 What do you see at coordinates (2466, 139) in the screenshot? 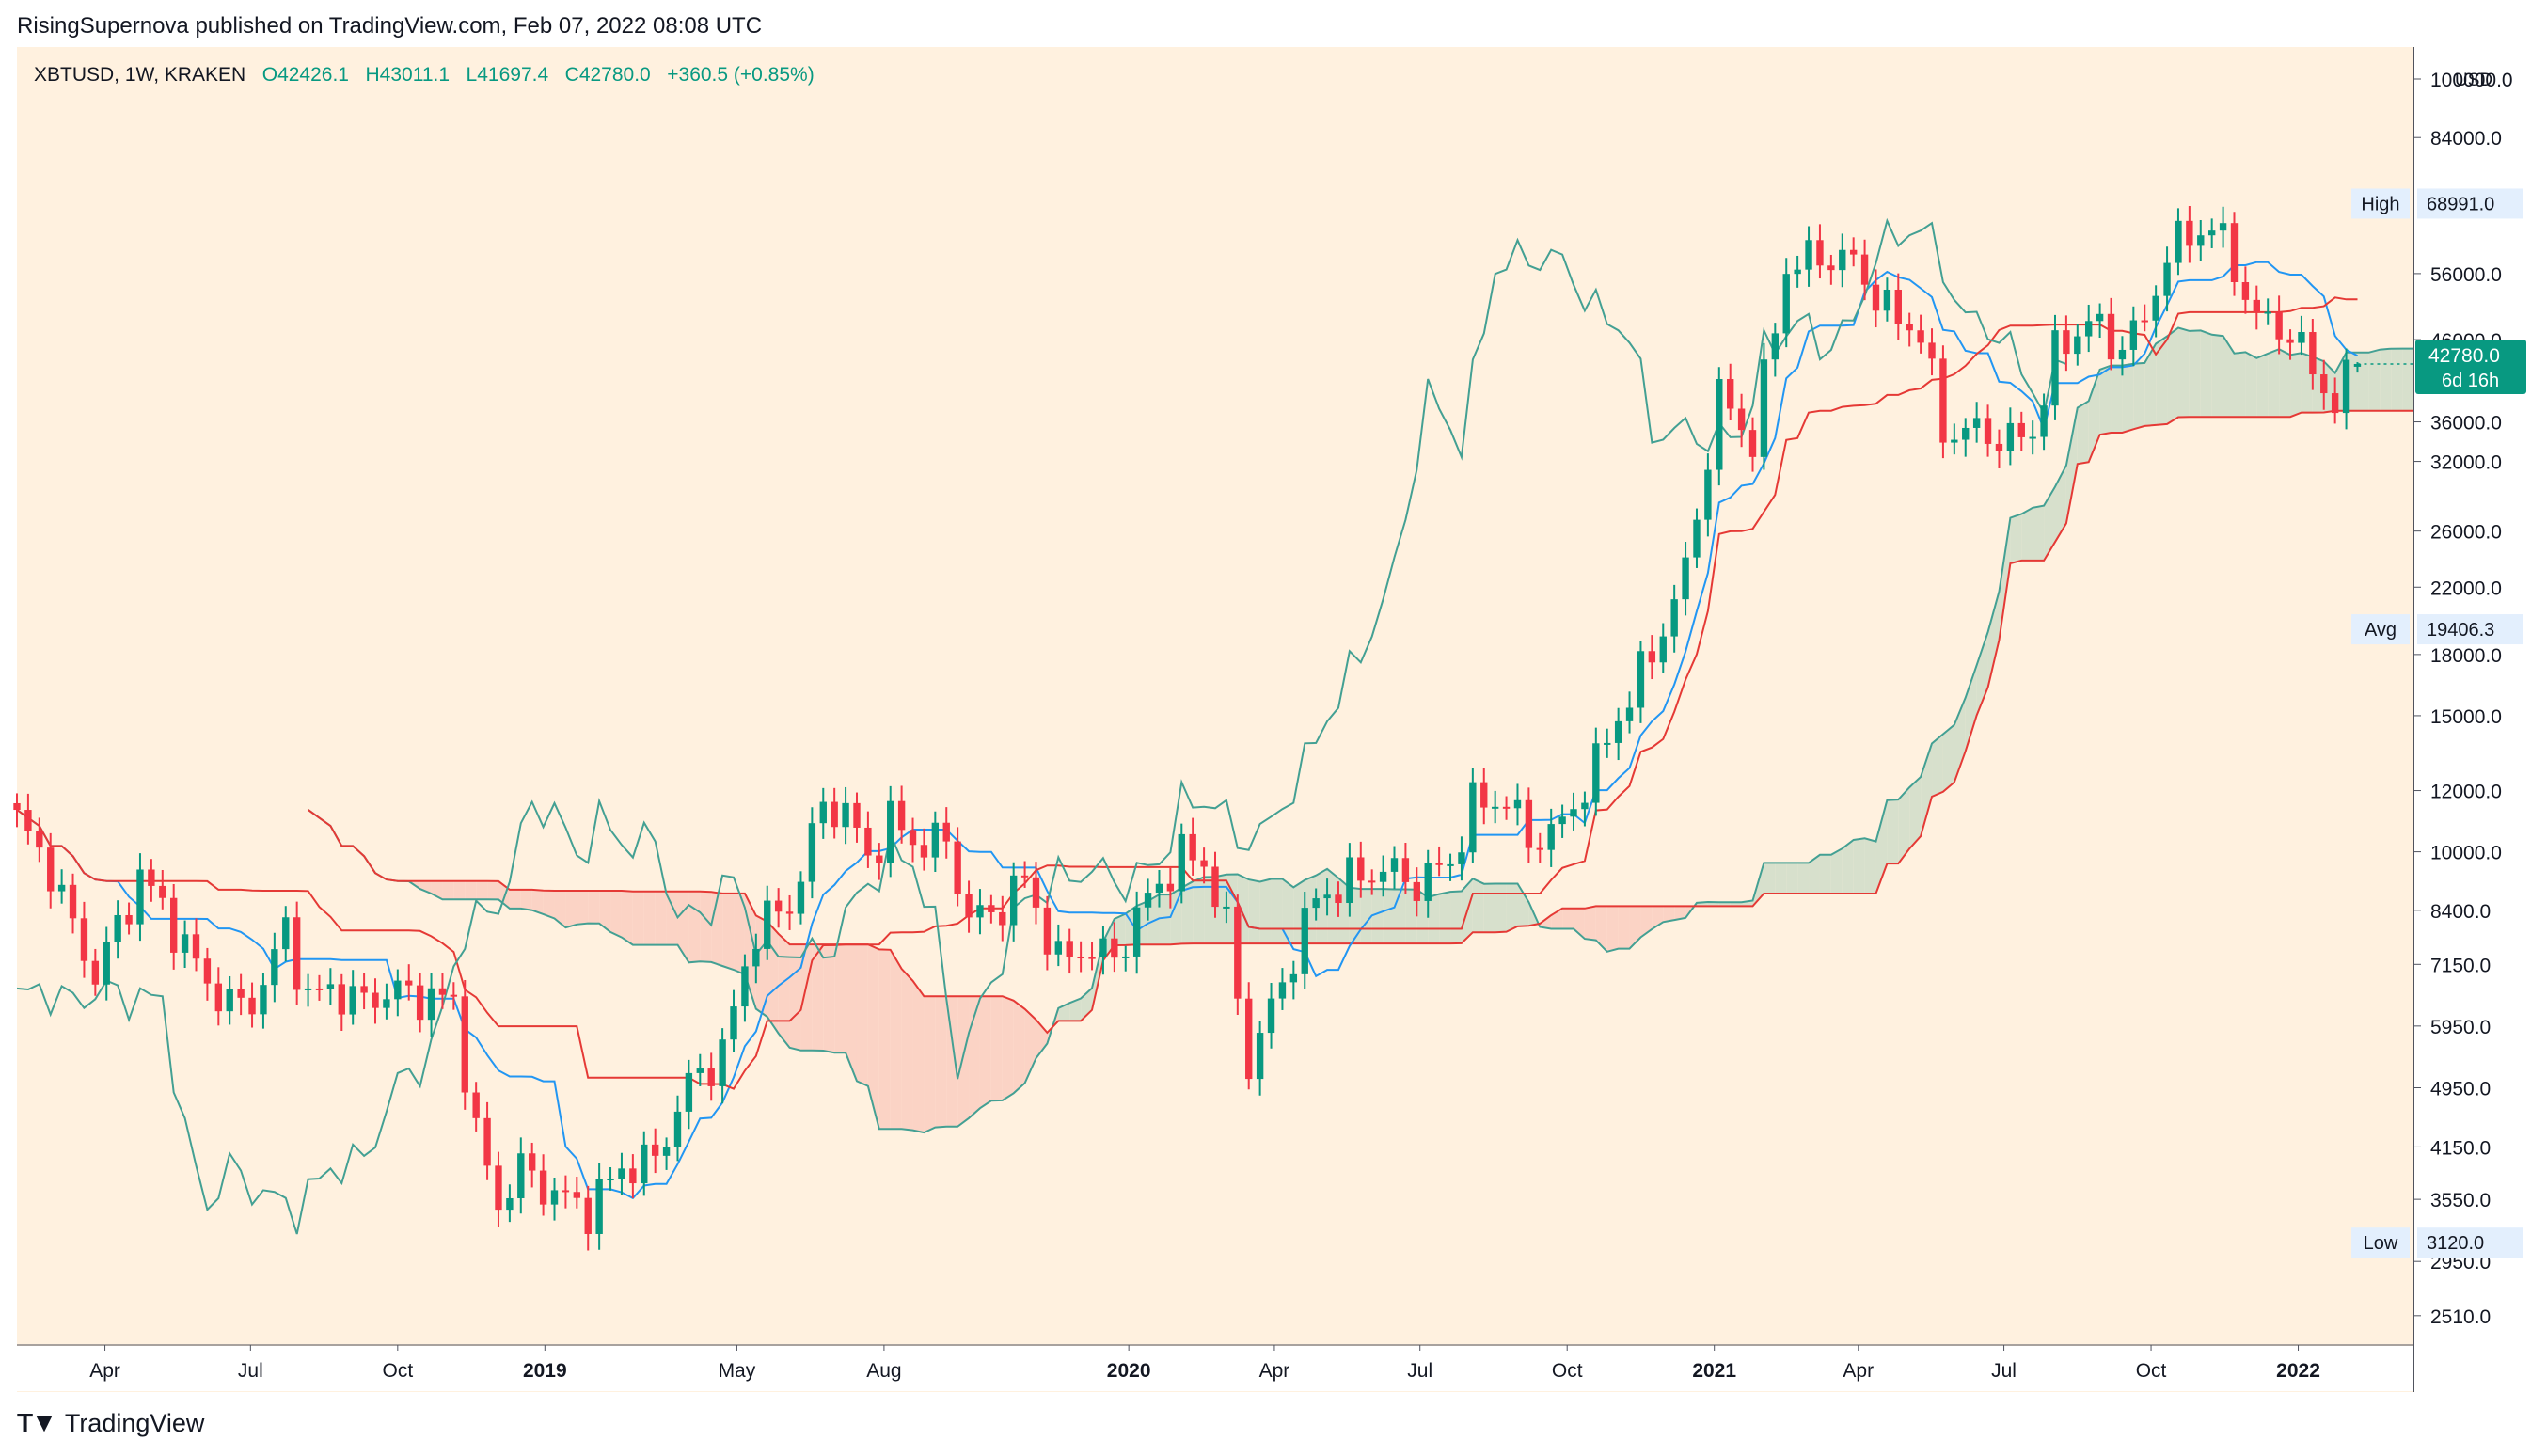
I see `y-tick-label: 84000.0` at bounding box center [2466, 139].